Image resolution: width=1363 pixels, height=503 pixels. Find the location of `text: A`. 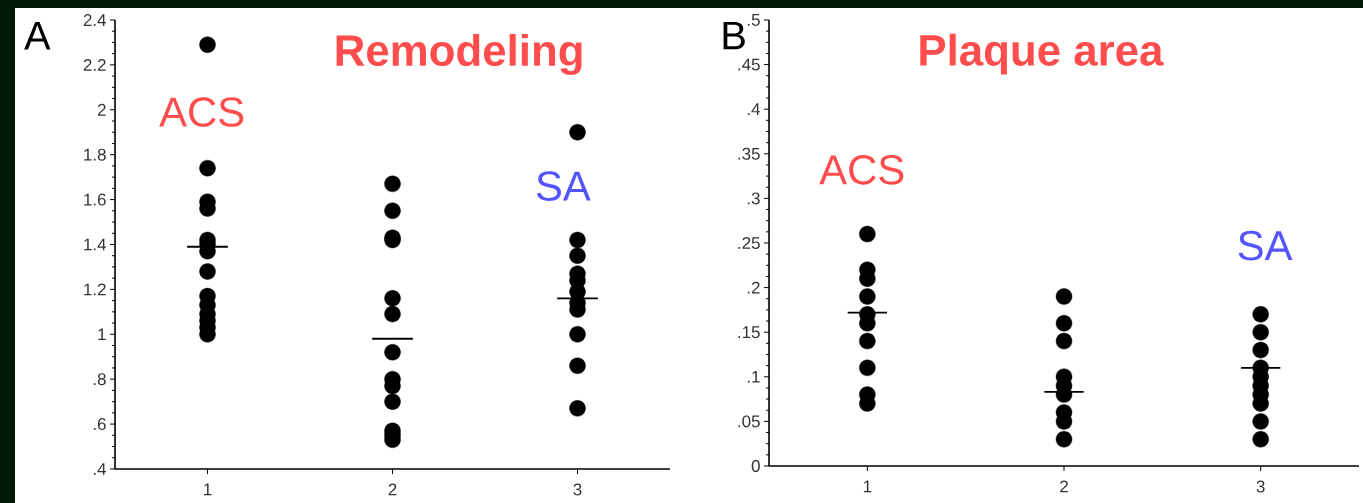

text: A is located at coordinates (37, 36).